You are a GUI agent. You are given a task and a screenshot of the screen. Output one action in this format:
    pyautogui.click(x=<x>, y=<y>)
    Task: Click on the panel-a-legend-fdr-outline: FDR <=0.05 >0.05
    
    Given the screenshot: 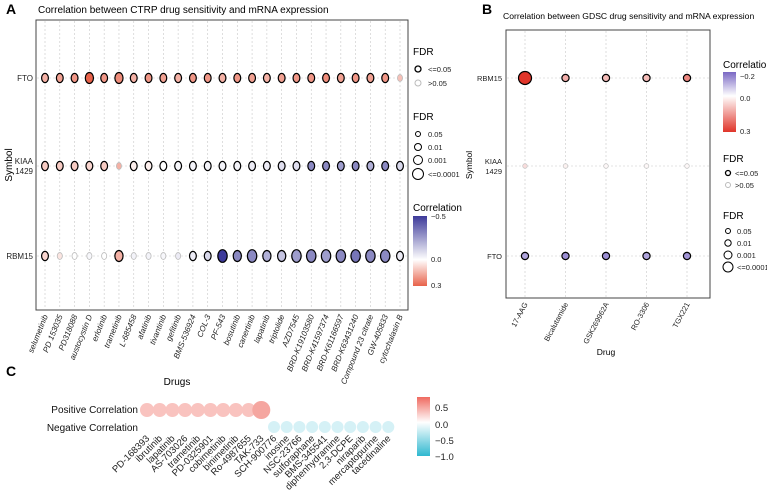 What is the action you would take?
    pyautogui.click(x=432, y=67)
    